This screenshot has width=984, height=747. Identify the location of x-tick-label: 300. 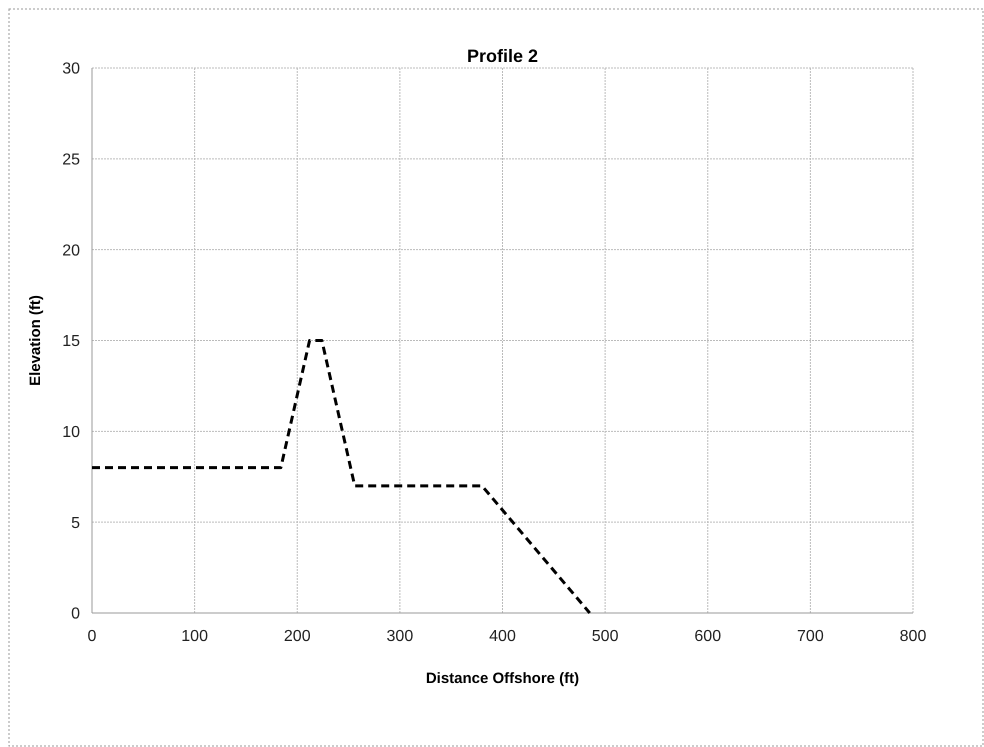
(400, 636).